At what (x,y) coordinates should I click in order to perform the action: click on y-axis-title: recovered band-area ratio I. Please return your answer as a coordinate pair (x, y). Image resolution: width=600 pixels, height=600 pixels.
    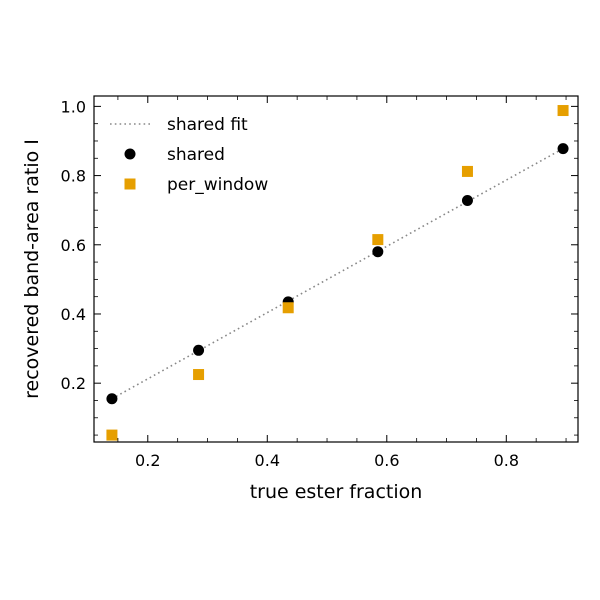
    Looking at the image, I should click on (32, 269).